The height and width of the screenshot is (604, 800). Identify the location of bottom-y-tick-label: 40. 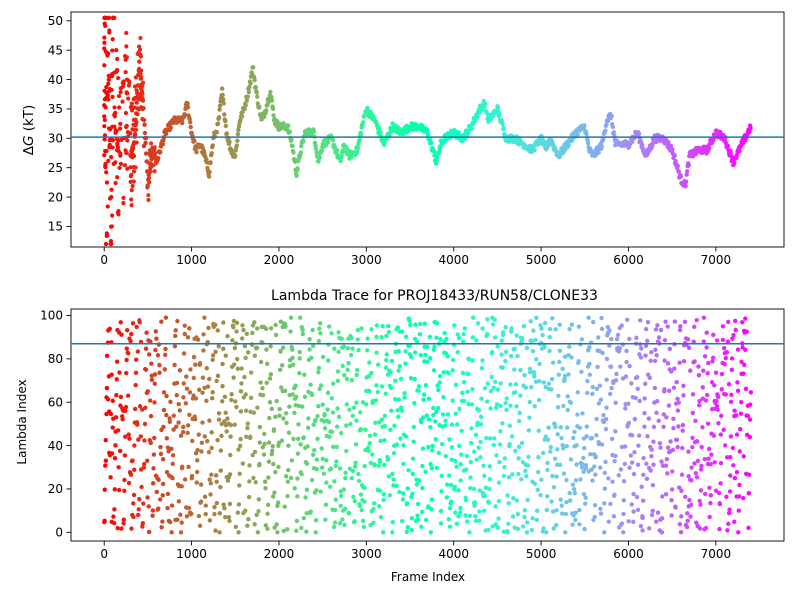
(55, 446).